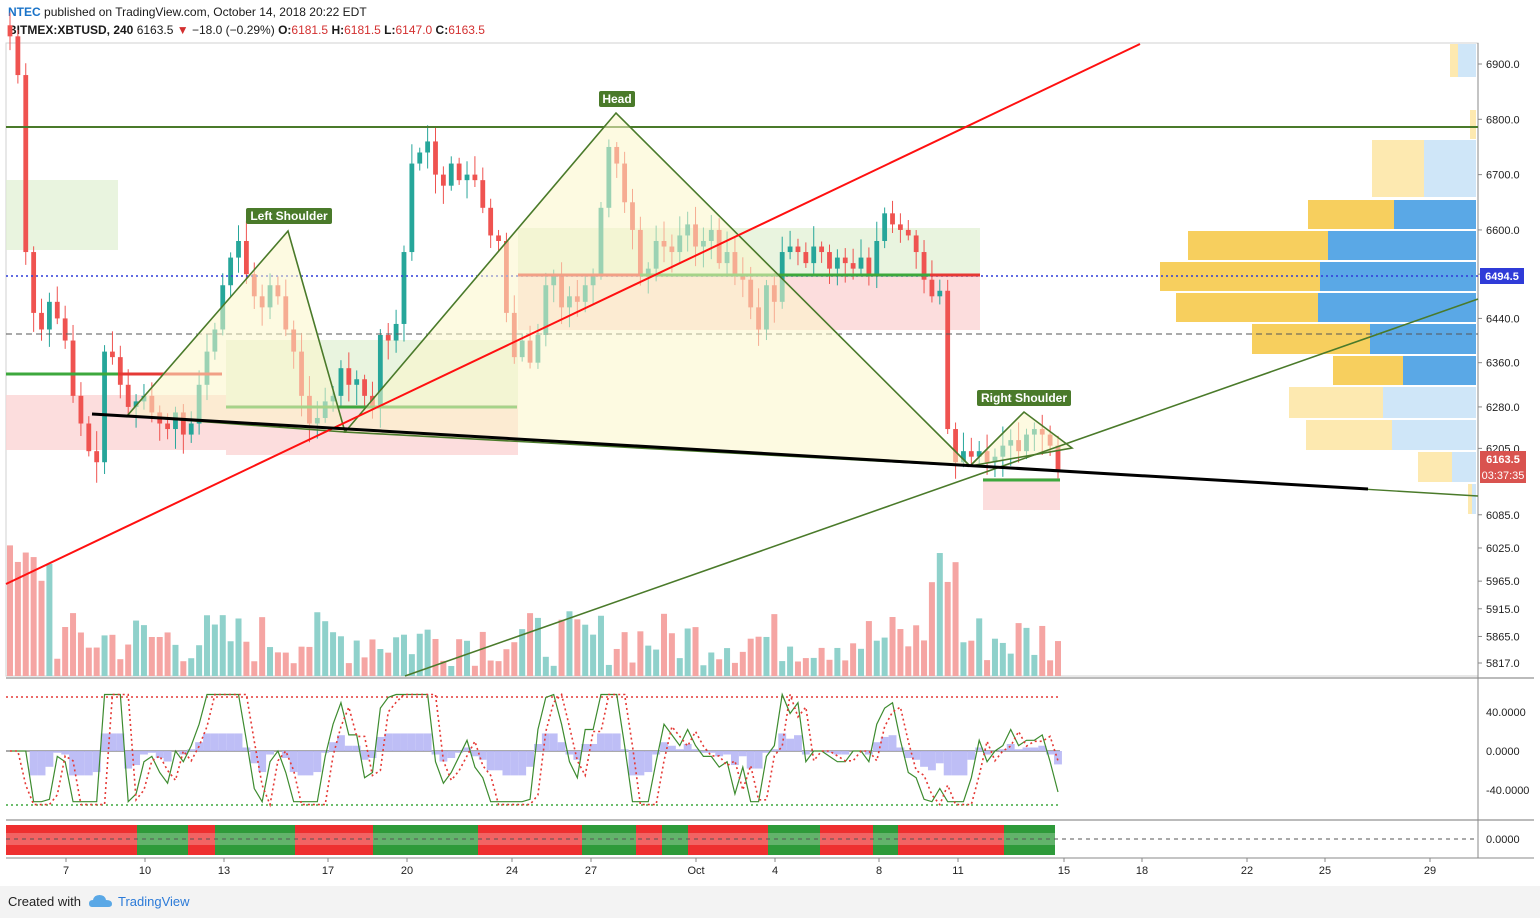  I want to click on time-axis-label: 10, so click(145, 871).